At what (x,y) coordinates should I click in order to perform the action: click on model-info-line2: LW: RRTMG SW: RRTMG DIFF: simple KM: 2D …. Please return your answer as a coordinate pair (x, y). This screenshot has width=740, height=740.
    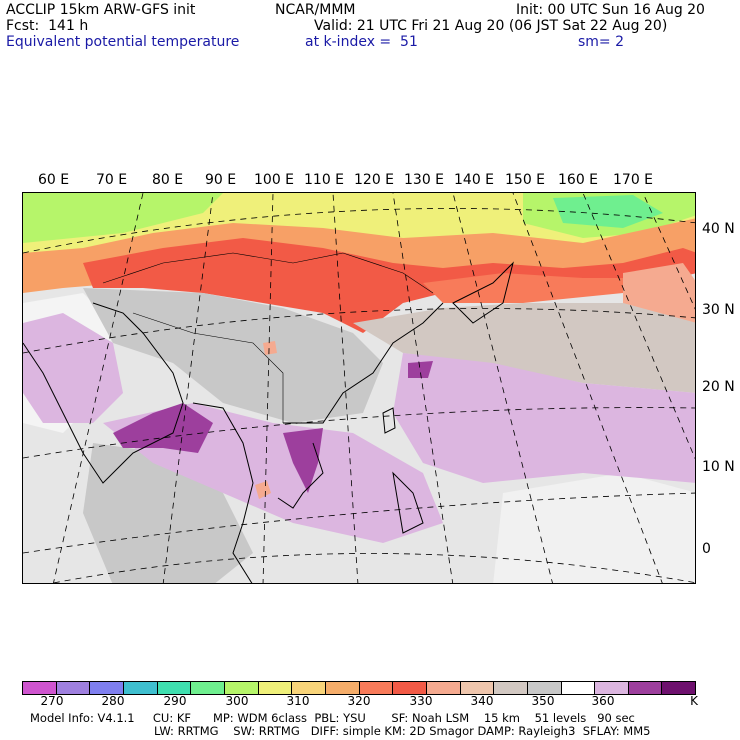
    Looking at the image, I should click on (402, 731).